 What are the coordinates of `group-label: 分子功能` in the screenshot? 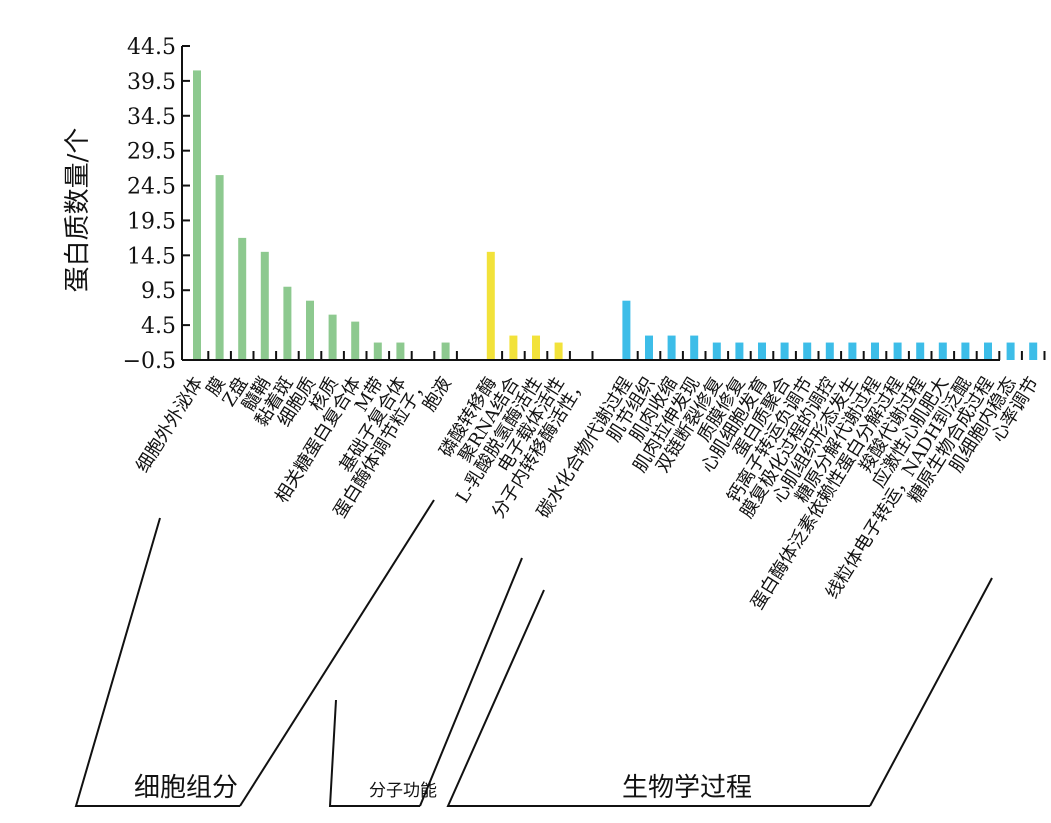 It's located at (403, 791).